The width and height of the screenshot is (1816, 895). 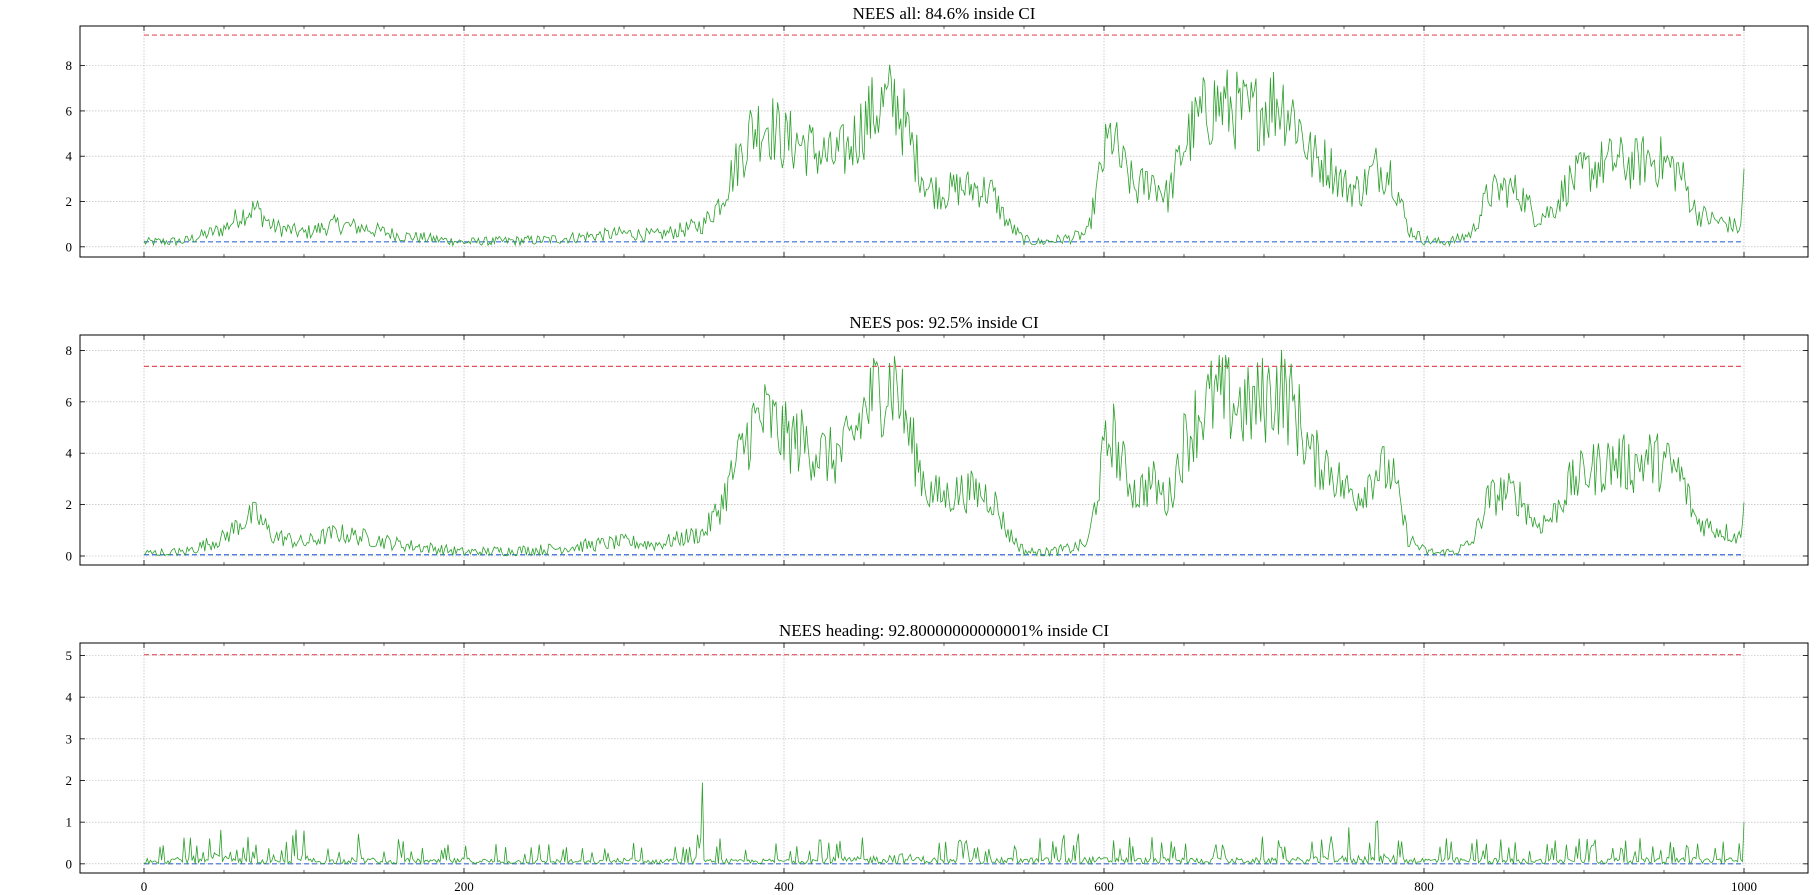 I want to click on x-tick-label: 400, so click(x=784, y=886).